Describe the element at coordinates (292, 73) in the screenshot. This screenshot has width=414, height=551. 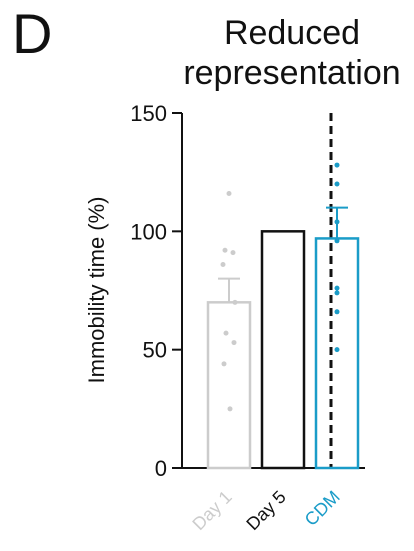
I see `chart-title-line-2: representation` at that location.